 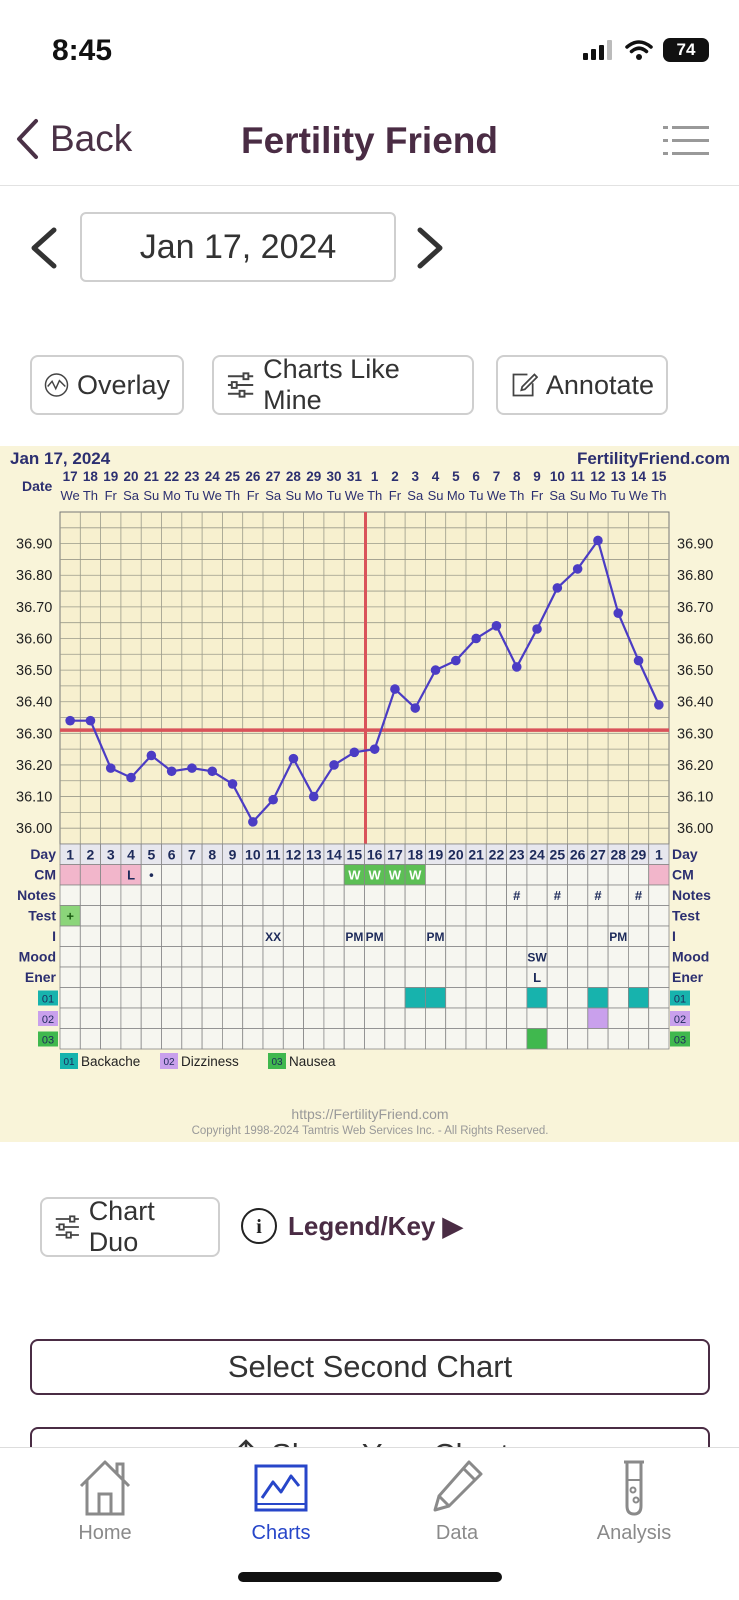 I want to click on date-tick-label: 7, so click(x=497, y=476).